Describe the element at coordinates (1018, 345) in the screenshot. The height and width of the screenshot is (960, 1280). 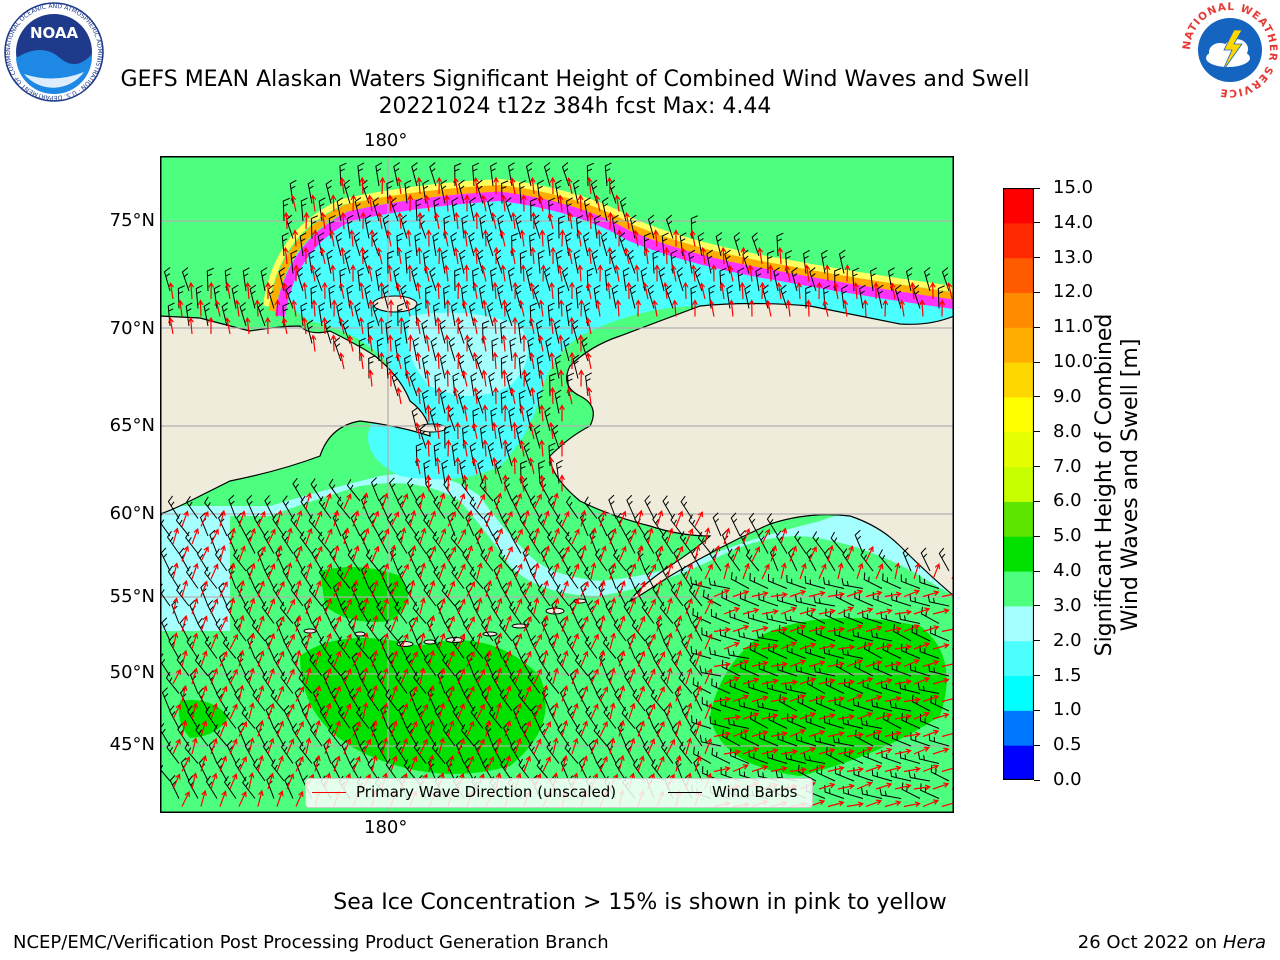
I see `colorbar-segment` at that location.